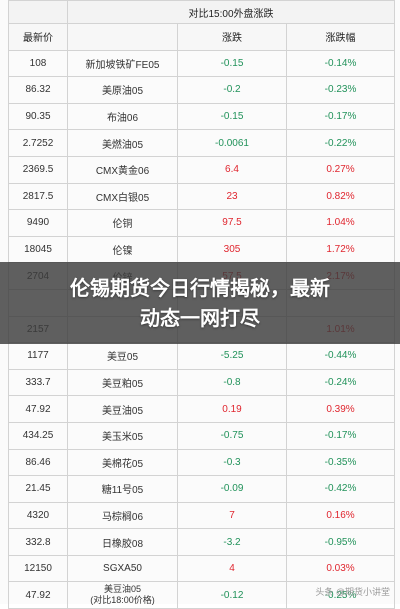 The height and width of the screenshot is (609, 400). I want to click on table-row: 1177 美豆05 -5.25 -0.44%, so click(202, 356).